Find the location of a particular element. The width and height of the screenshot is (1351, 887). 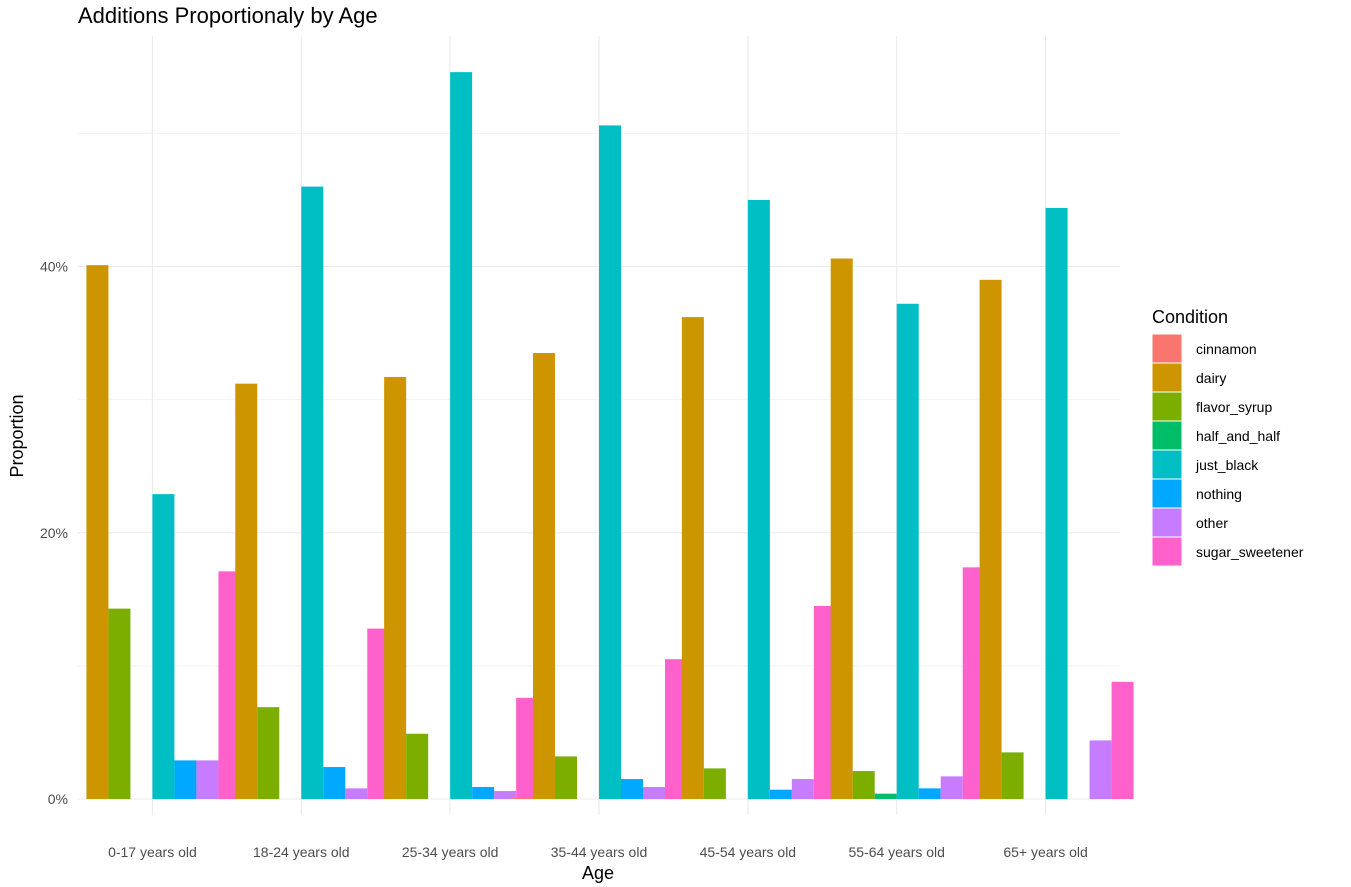

x-tick-label: 45-54 years old is located at coordinates (748, 852).